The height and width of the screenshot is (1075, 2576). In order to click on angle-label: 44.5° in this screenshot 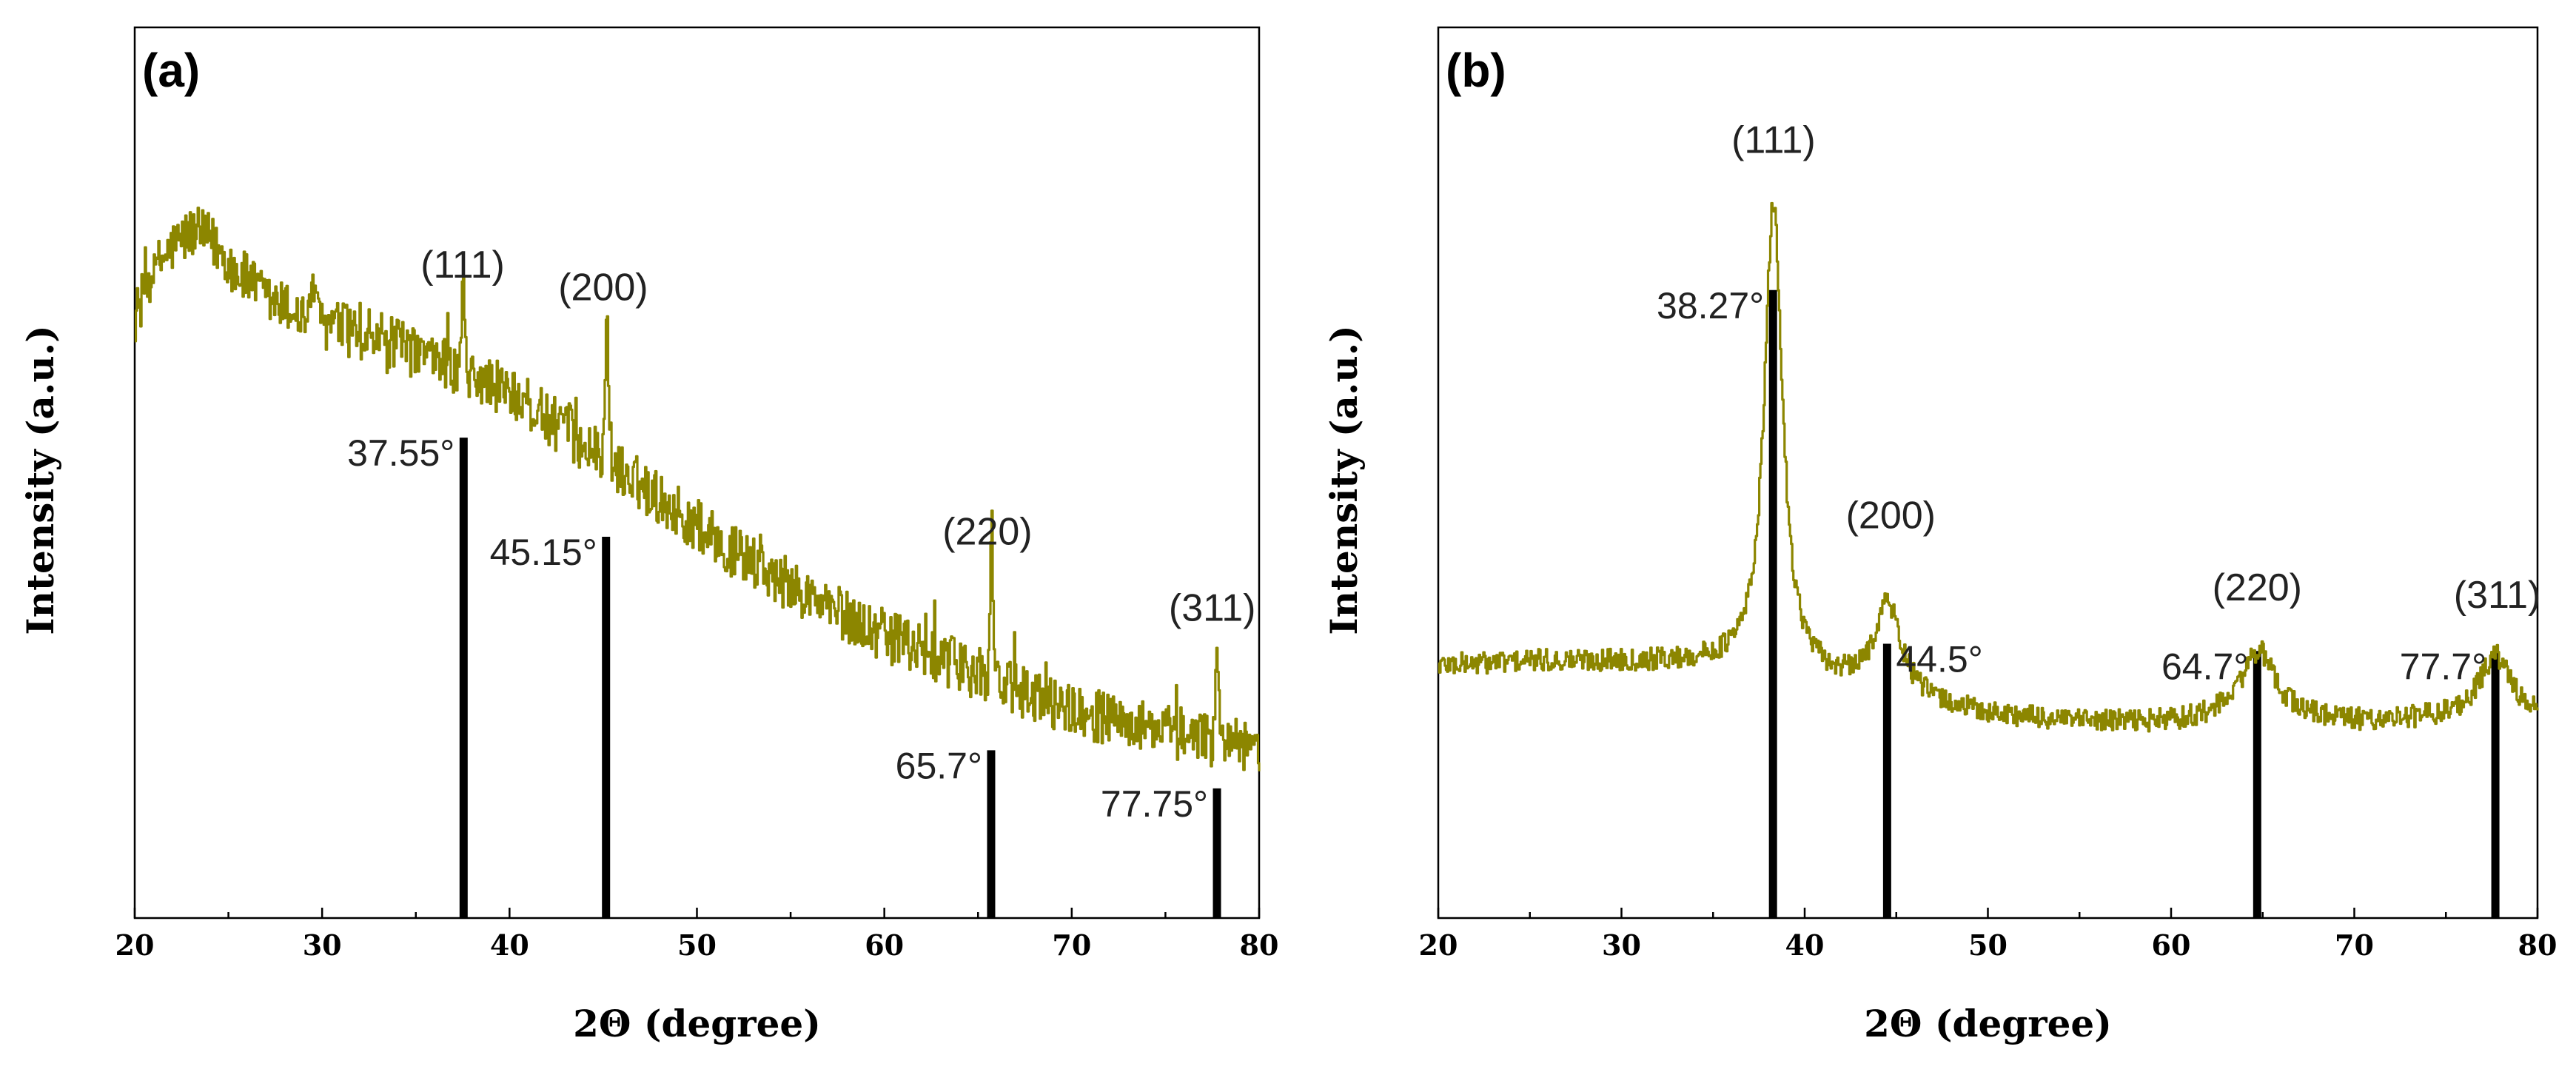, I will do `click(1939, 659)`.